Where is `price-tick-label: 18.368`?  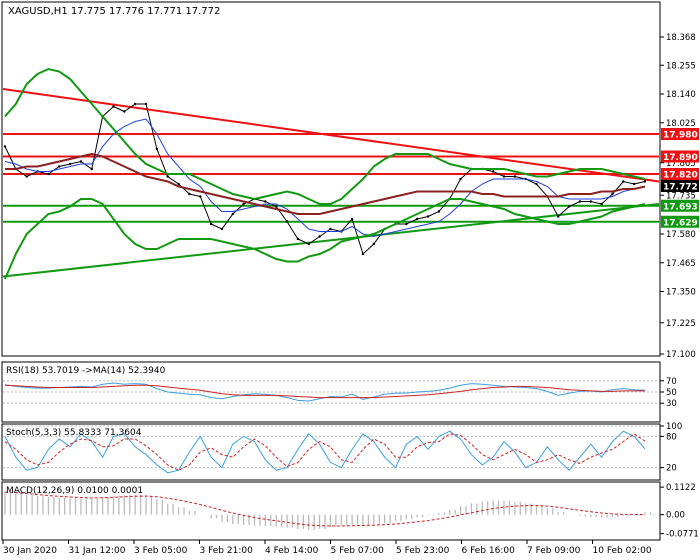 price-tick-label: 18.368 is located at coordinates (681, 38).